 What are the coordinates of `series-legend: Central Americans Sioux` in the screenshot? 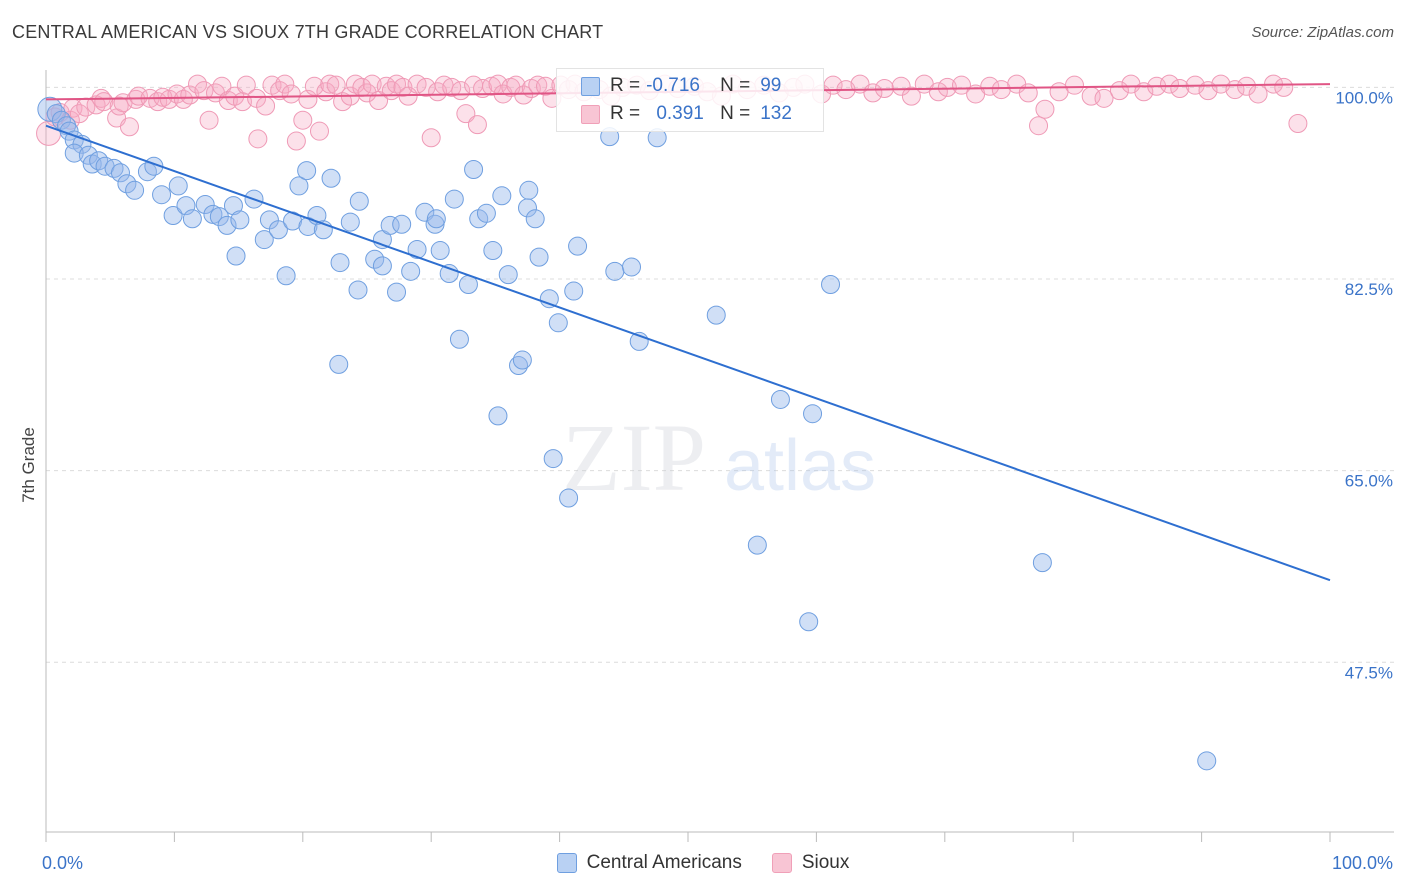 It's located at (703, 863).